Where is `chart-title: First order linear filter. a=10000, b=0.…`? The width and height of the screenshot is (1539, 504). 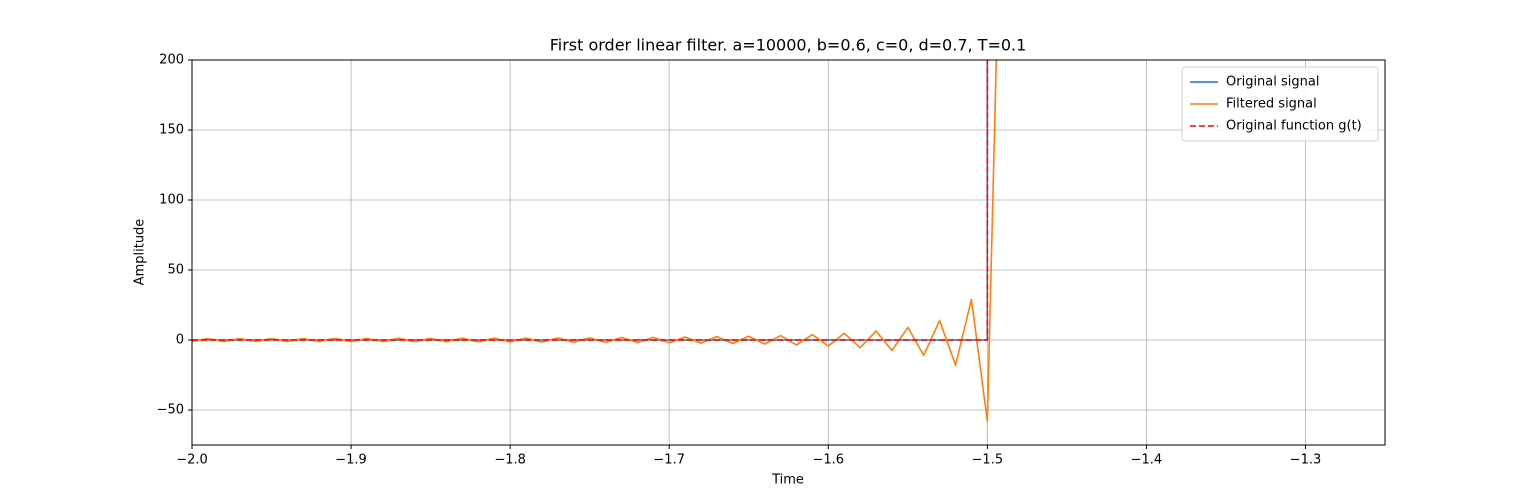 chart-title: First order linear filter. a=10000, b=0.… is located at coordinates (788, 45).